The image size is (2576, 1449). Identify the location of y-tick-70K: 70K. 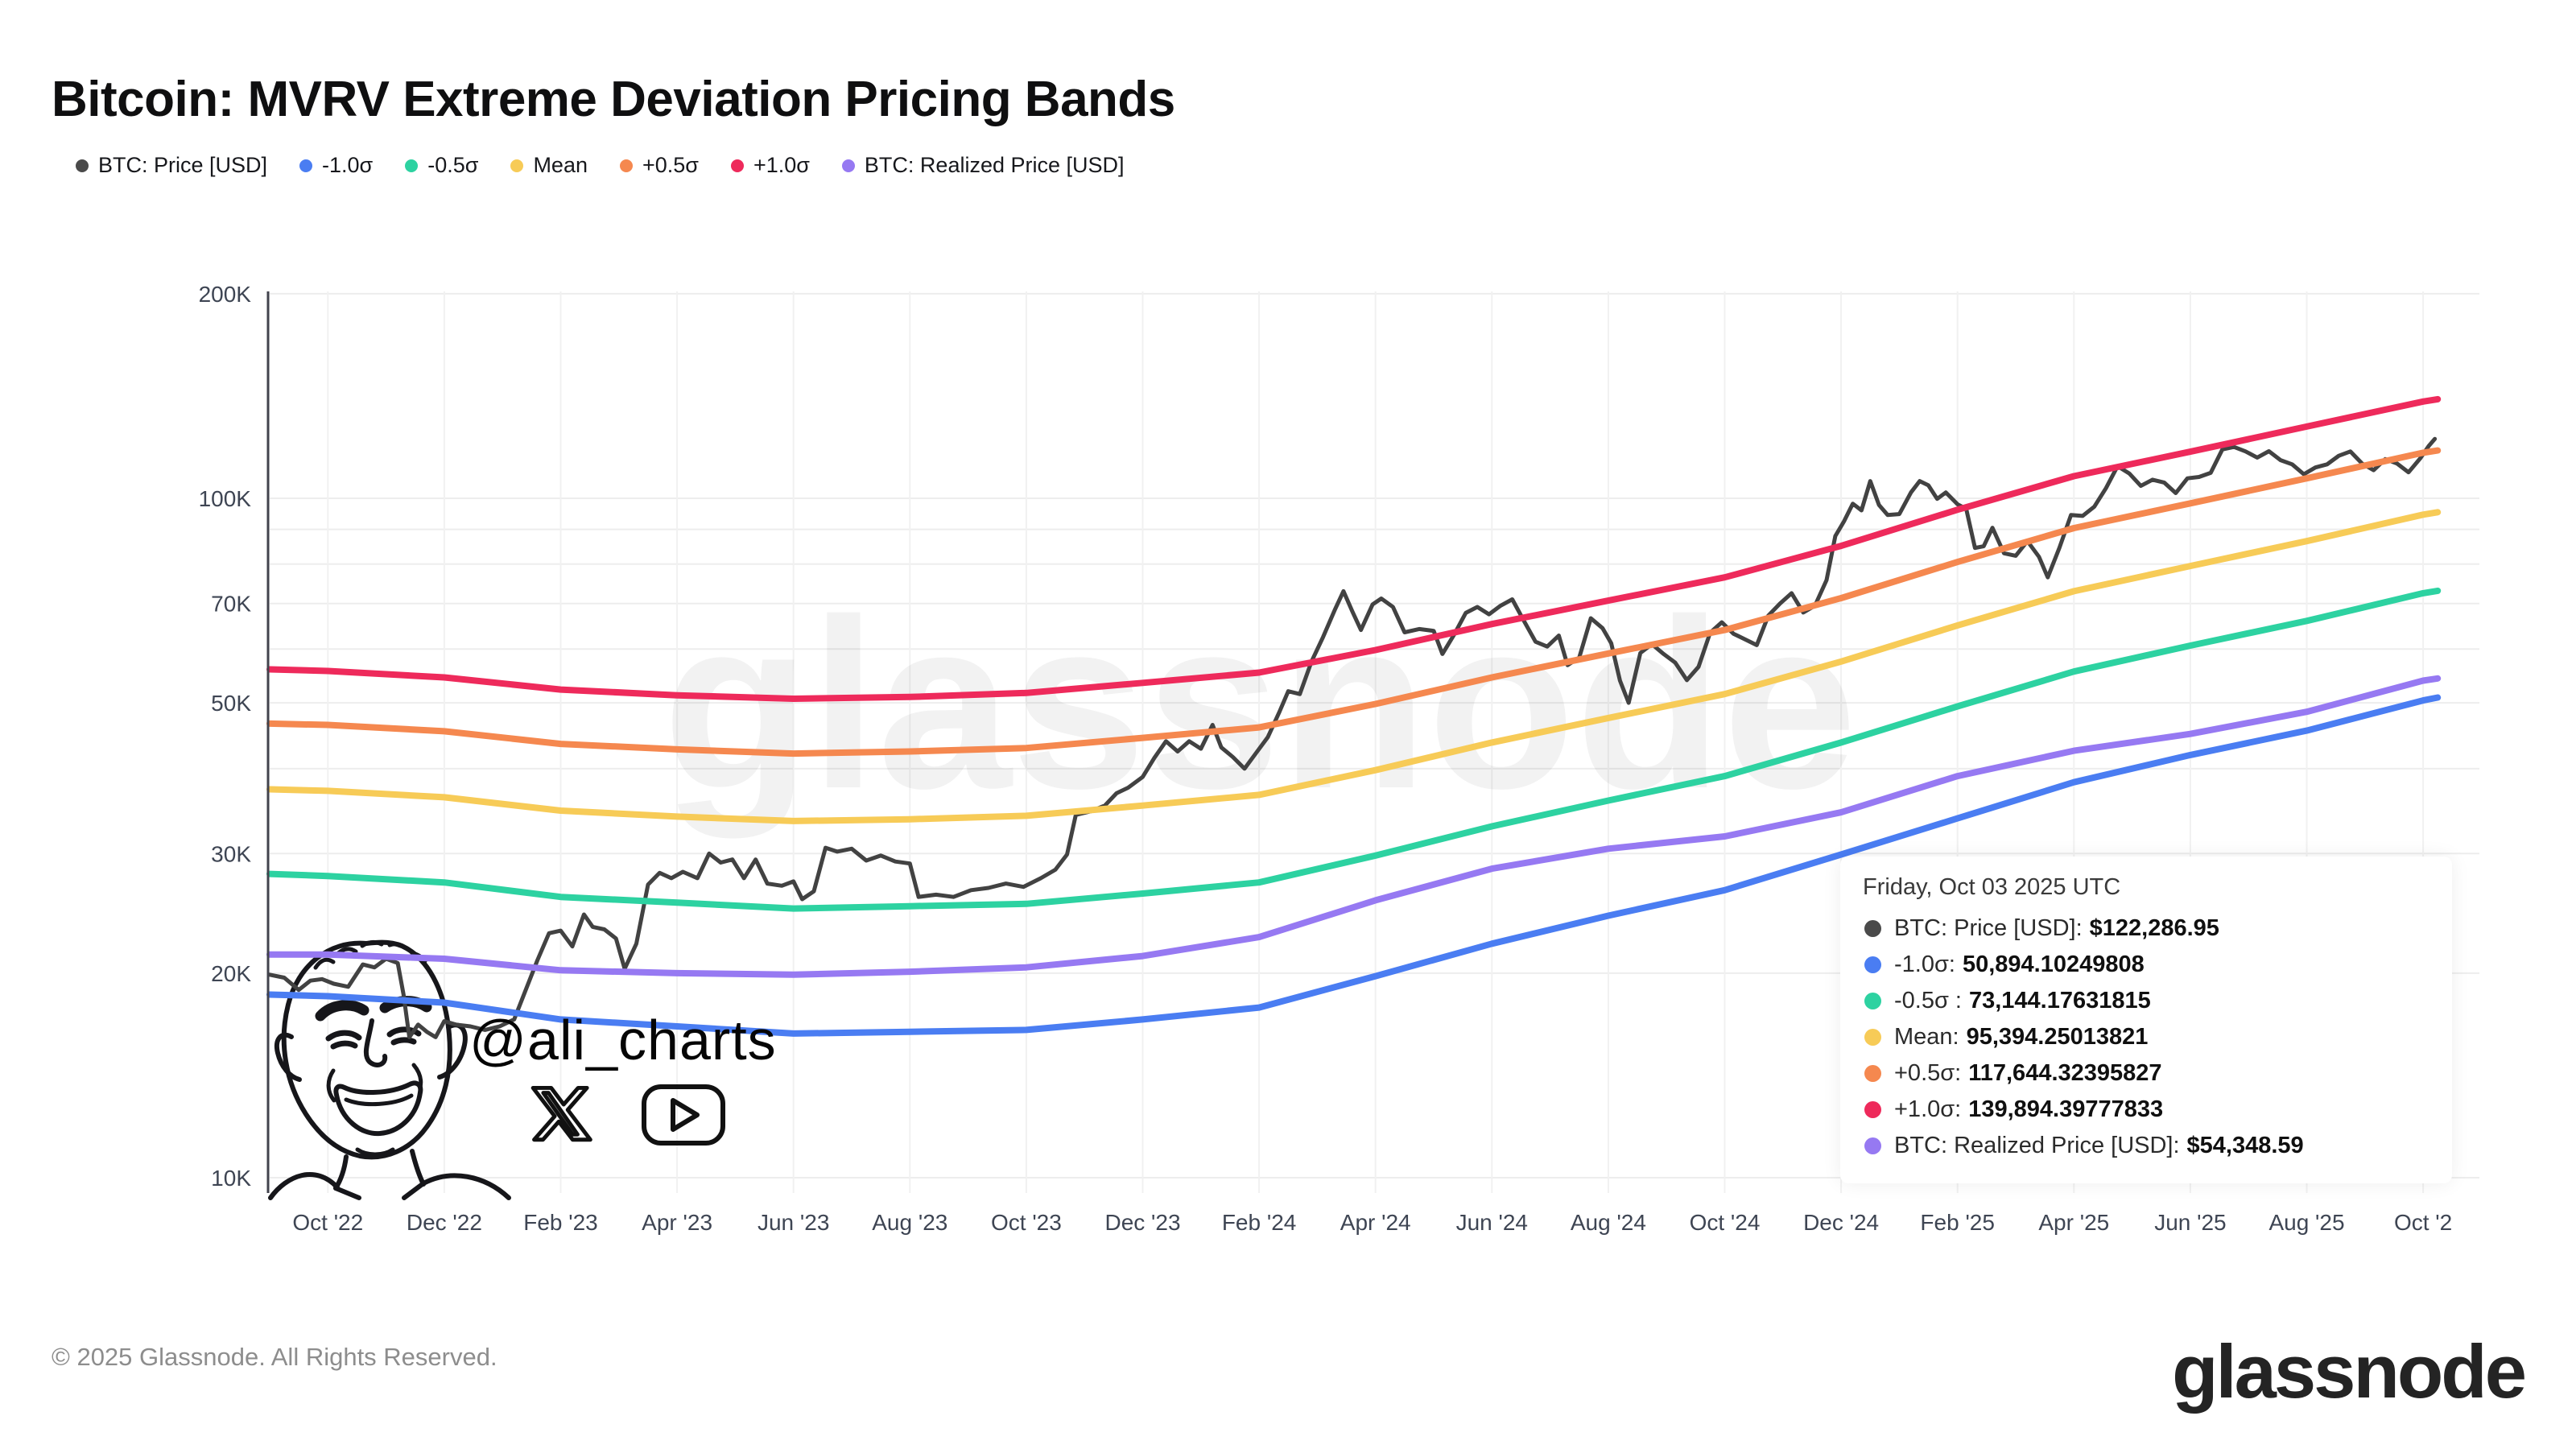
(231, 604).